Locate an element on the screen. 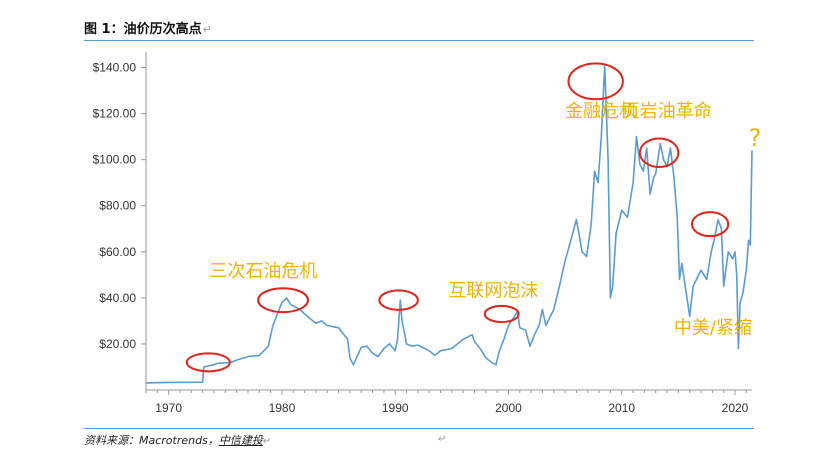  y-tick-label: $80.00 is located at coordinates (117, 206).